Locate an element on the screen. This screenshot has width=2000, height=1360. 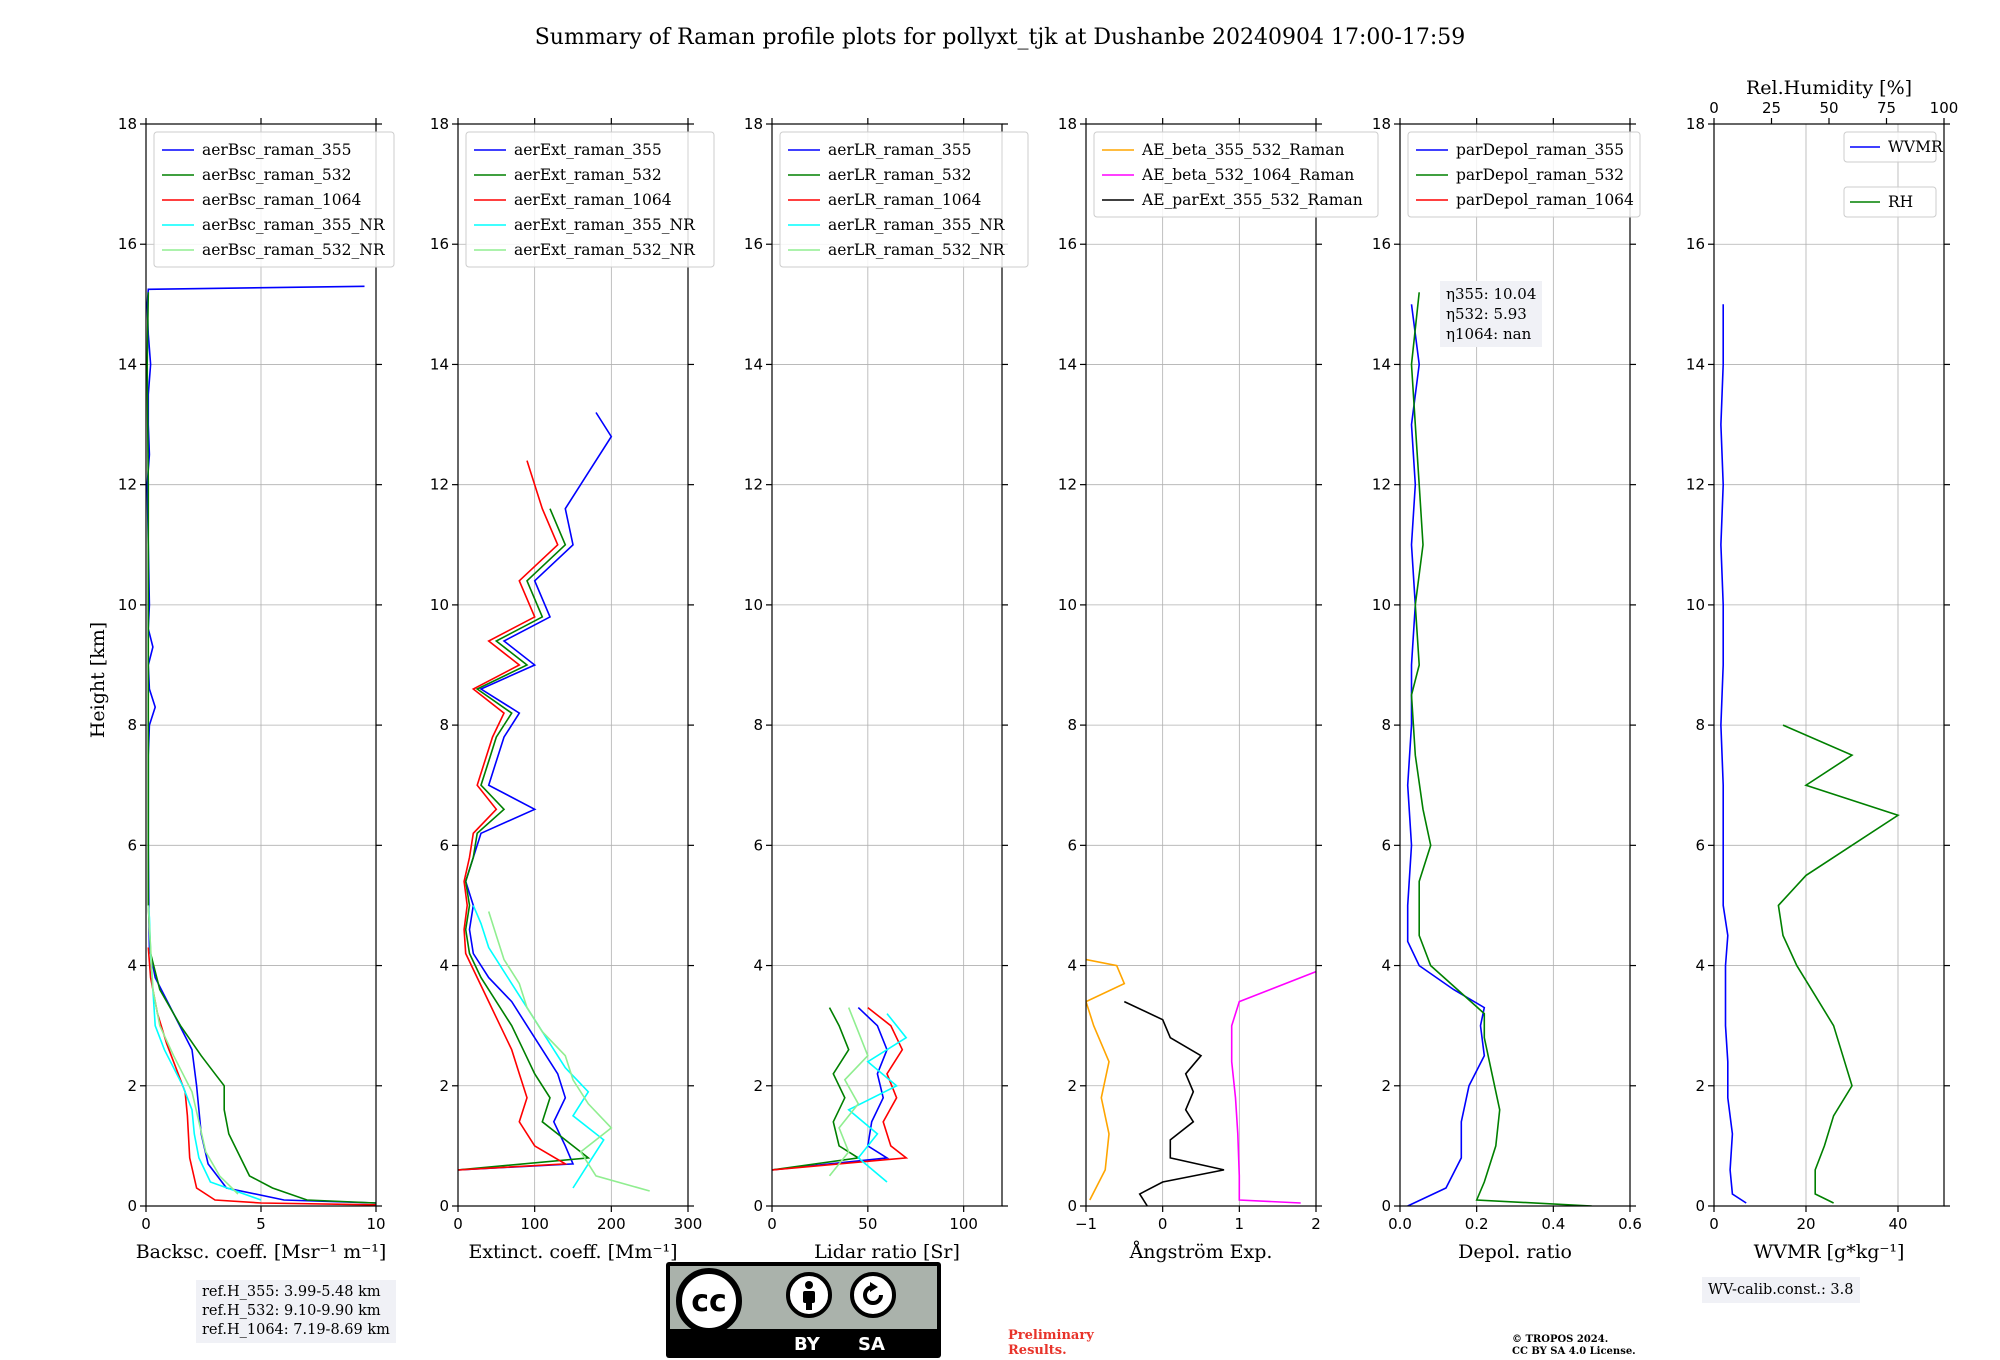
ae-xtick-label: −1 is located at coordinates (1086, 1224).